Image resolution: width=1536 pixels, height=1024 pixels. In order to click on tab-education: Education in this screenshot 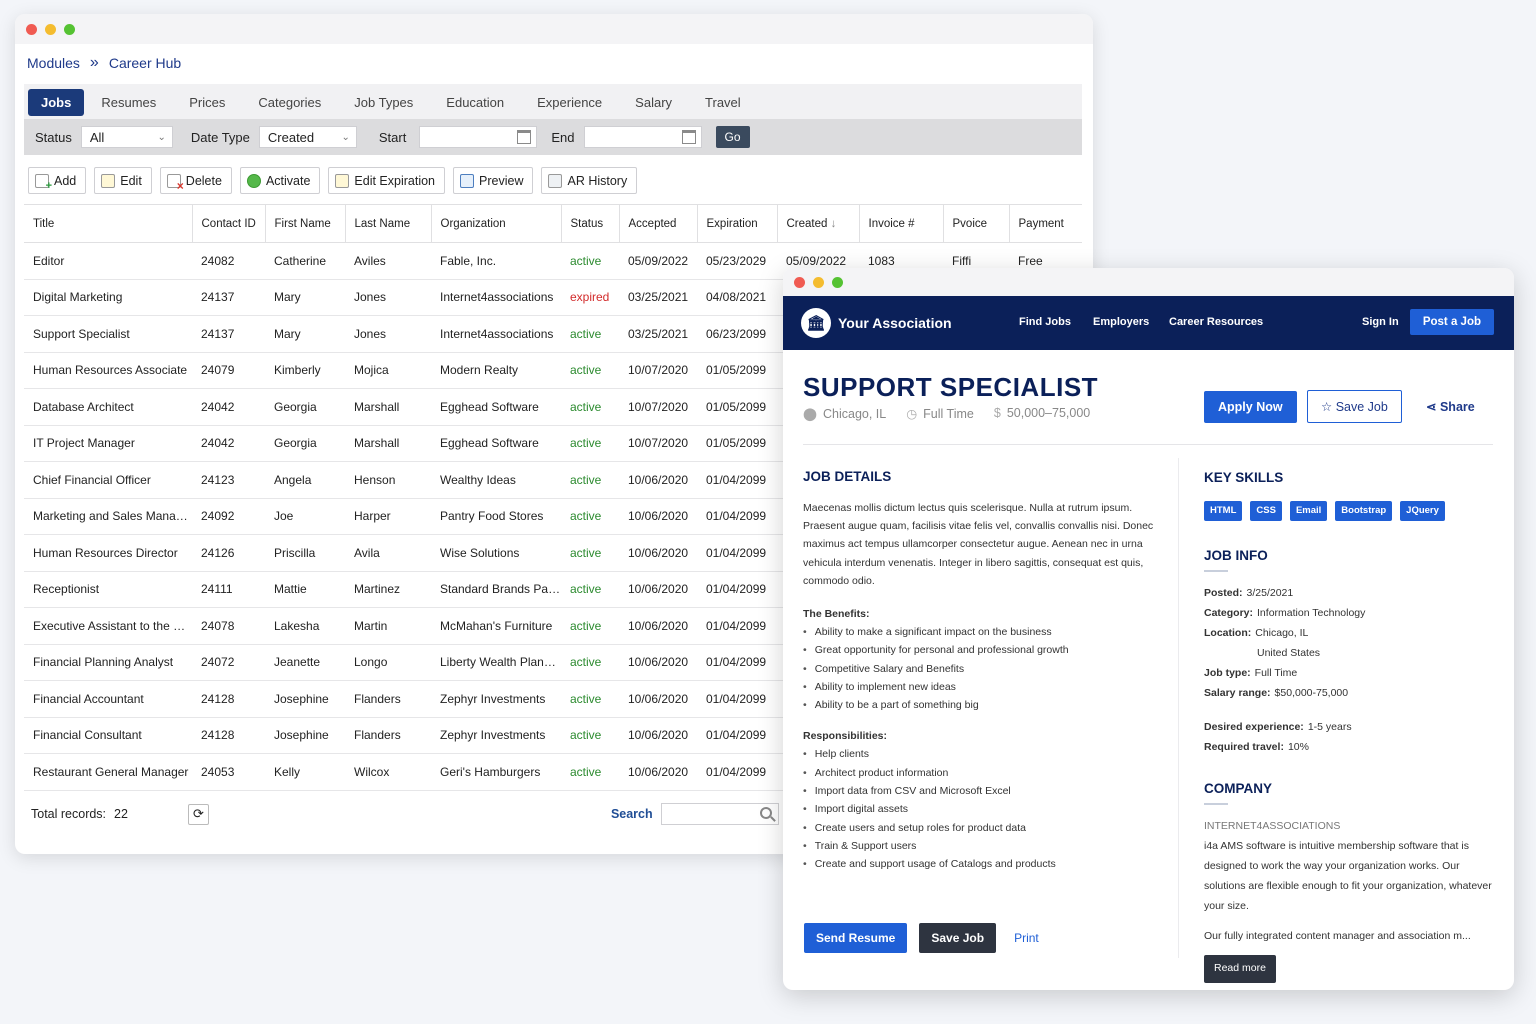, I will do `click(475, 102)`.